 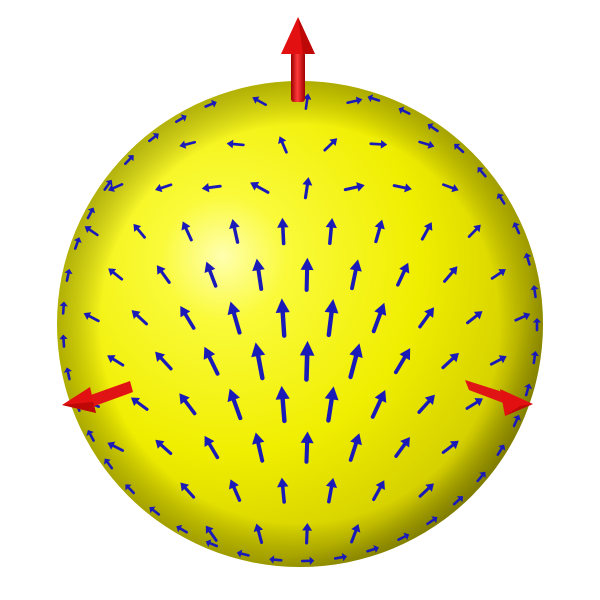 I want to click on right-axis-arrow, so click(x=499, y=398).